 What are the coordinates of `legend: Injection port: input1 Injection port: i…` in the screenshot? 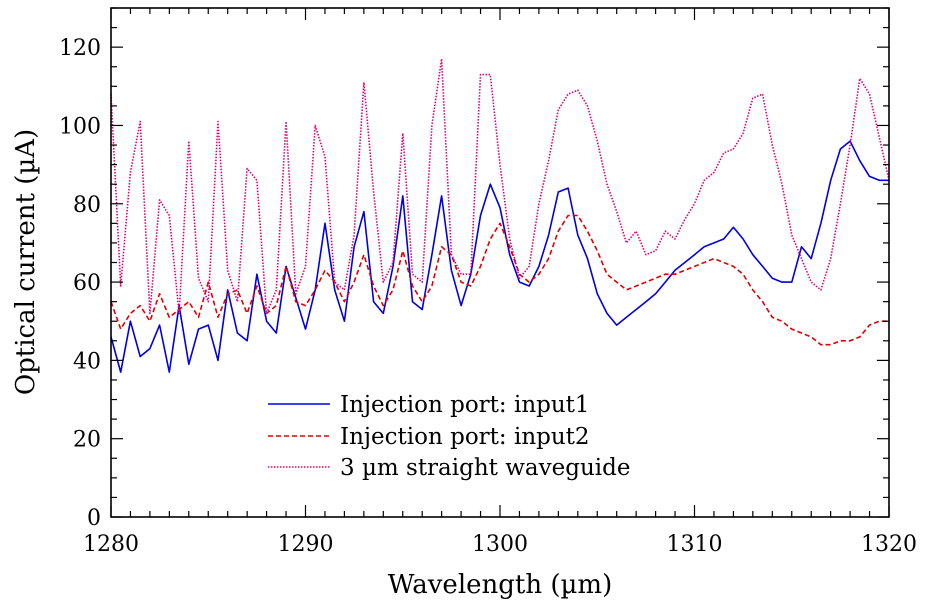 It's located at (449, 436).